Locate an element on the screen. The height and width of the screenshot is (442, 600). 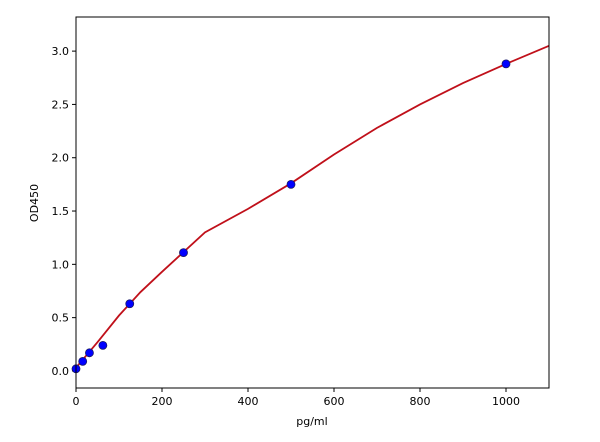
y-tick-label: 1.0 is located at coordinates (61, 264).